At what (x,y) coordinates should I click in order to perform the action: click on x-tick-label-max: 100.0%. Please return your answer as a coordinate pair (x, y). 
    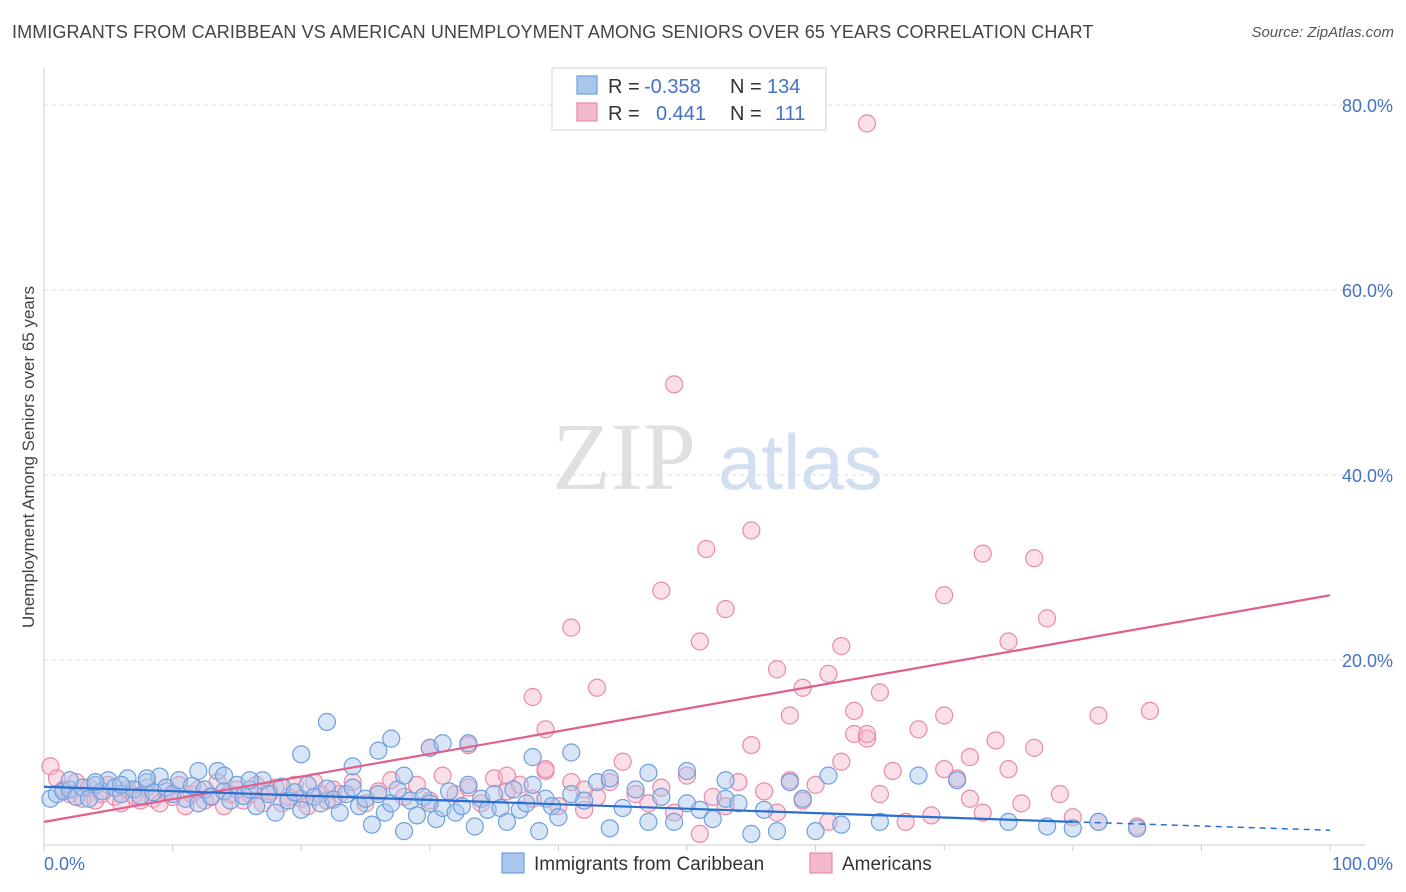
    Looking at the image, I should click on (1362, 864).